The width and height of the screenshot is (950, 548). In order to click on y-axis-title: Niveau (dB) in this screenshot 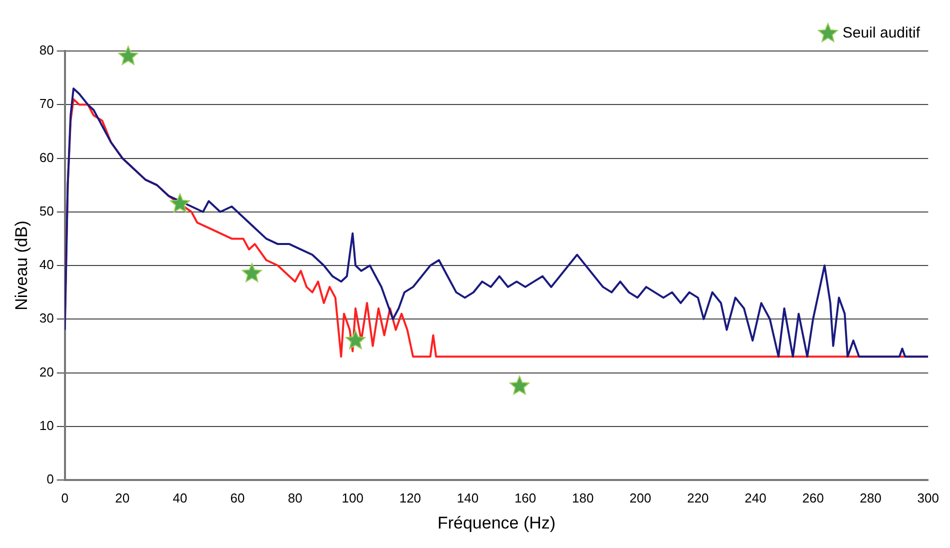, I will do `click(21, 265)`.